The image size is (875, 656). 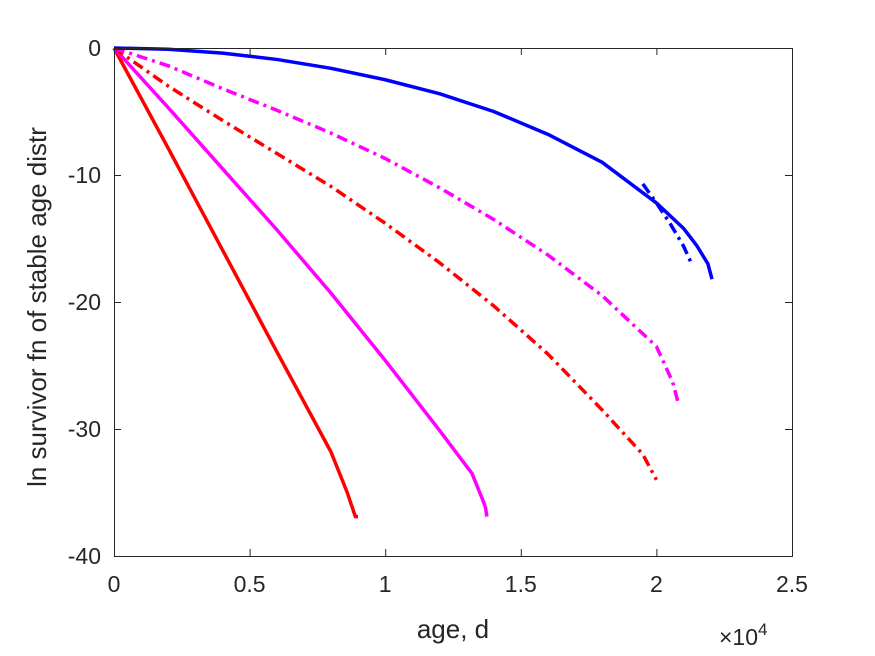 What do you see at coordinates (84, 429) in the screenshot?
I see `y-tick-label: -30` at bounding box center [84, 429].